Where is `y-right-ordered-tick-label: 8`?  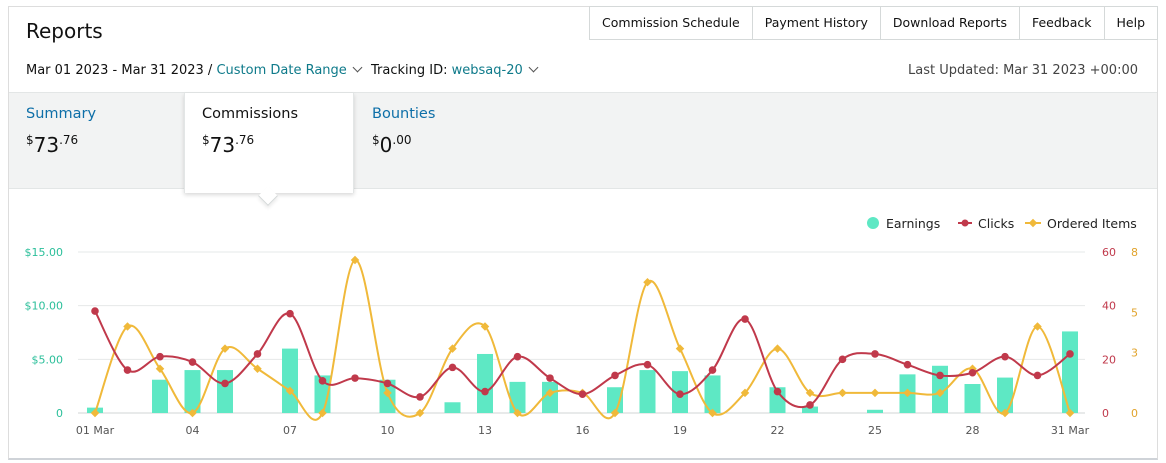
y-right-ordered-tick-label: 8 is located at coordinates (1134, 252).